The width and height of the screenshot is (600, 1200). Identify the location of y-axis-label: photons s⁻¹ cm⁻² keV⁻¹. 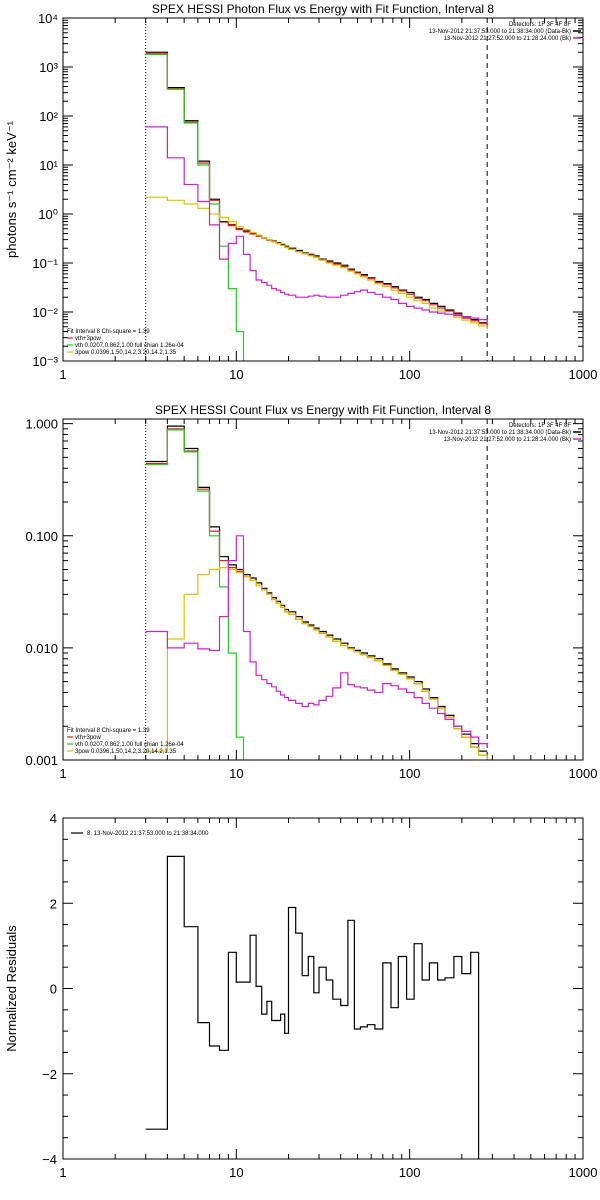
(11, 189).